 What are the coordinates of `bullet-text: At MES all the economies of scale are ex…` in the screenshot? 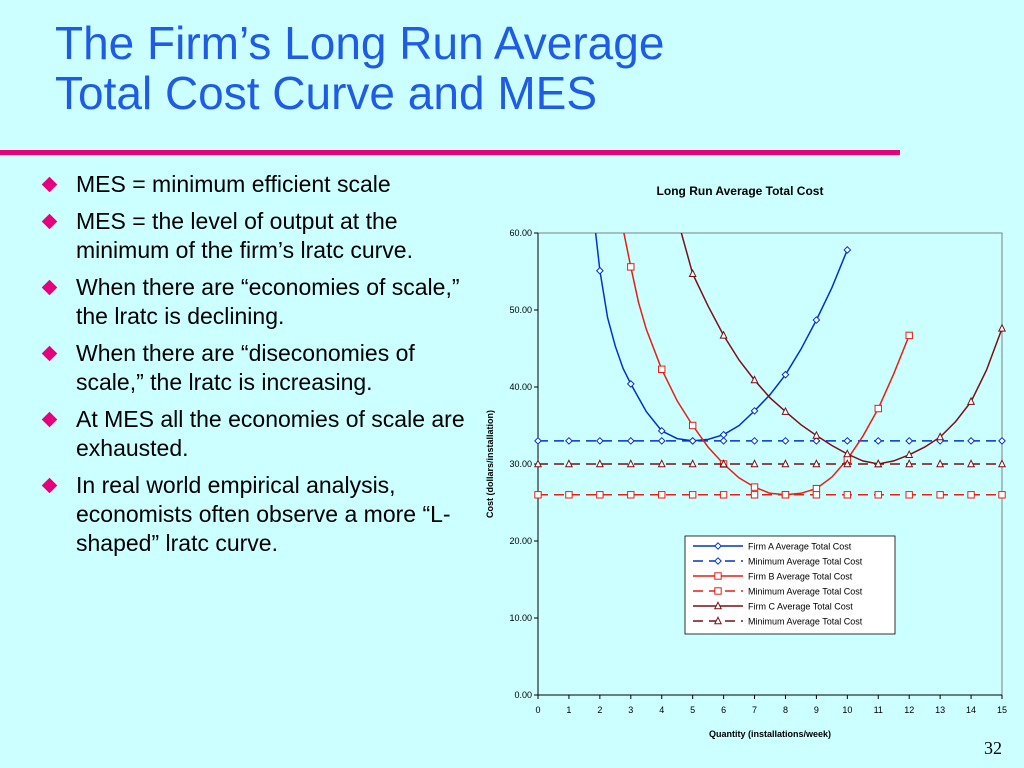 It's located at (270, 433).